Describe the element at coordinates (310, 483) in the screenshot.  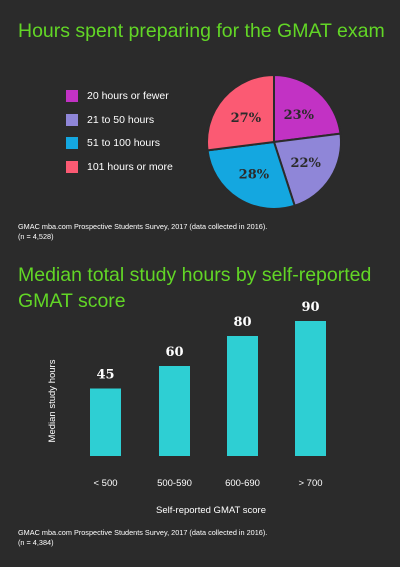
I see `x-tick-label: > 700` at that location.